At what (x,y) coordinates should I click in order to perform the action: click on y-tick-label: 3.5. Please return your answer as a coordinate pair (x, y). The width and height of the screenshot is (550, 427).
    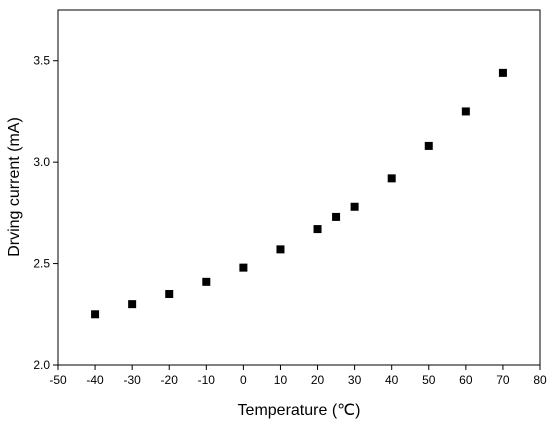
    Looking at the image, I should click on (41, 61).